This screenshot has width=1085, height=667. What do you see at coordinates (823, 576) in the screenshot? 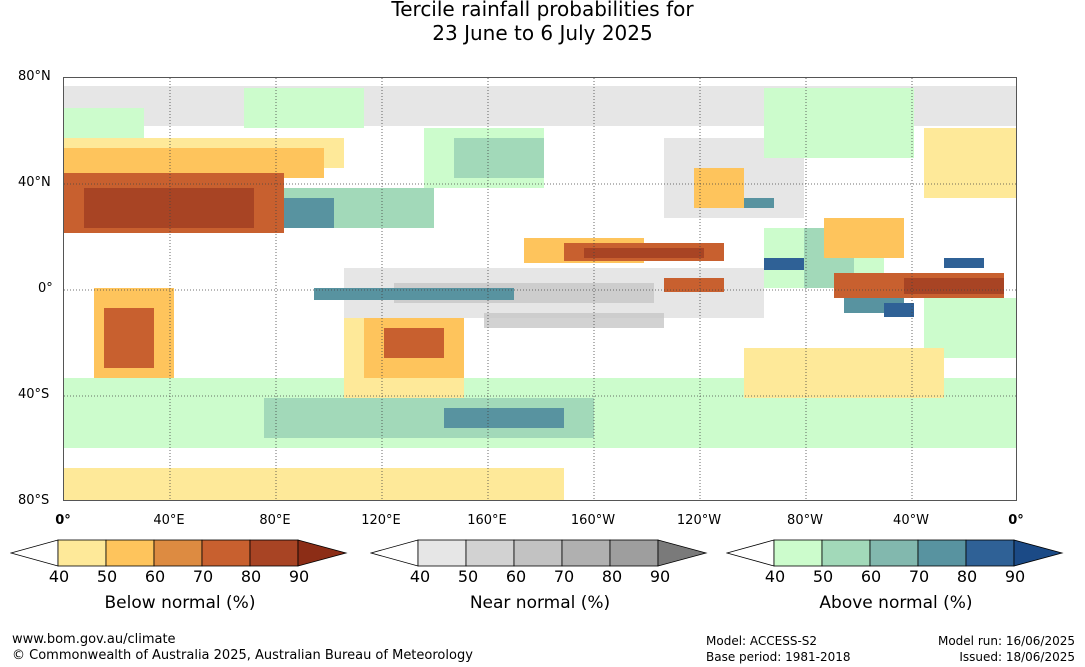
I see `above-tick-50: 50` at bounding box center [823, 576].